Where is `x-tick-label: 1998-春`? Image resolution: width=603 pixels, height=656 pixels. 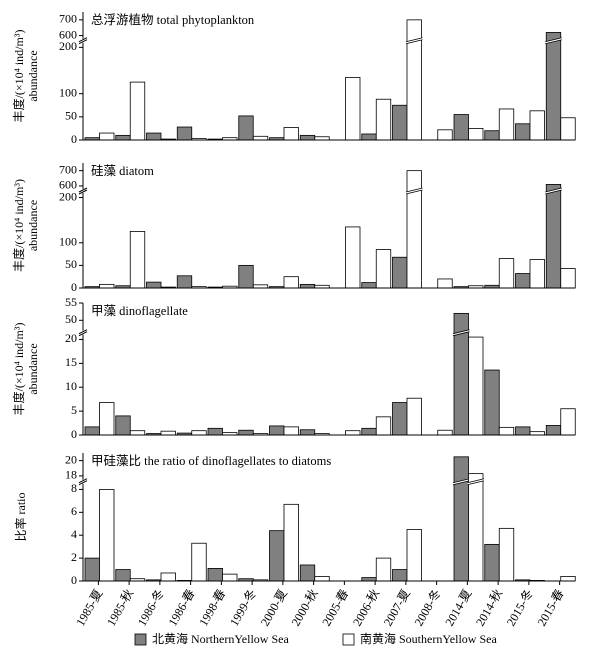
x-tick-label: 1998-春 is located at coordinates (212, 608).